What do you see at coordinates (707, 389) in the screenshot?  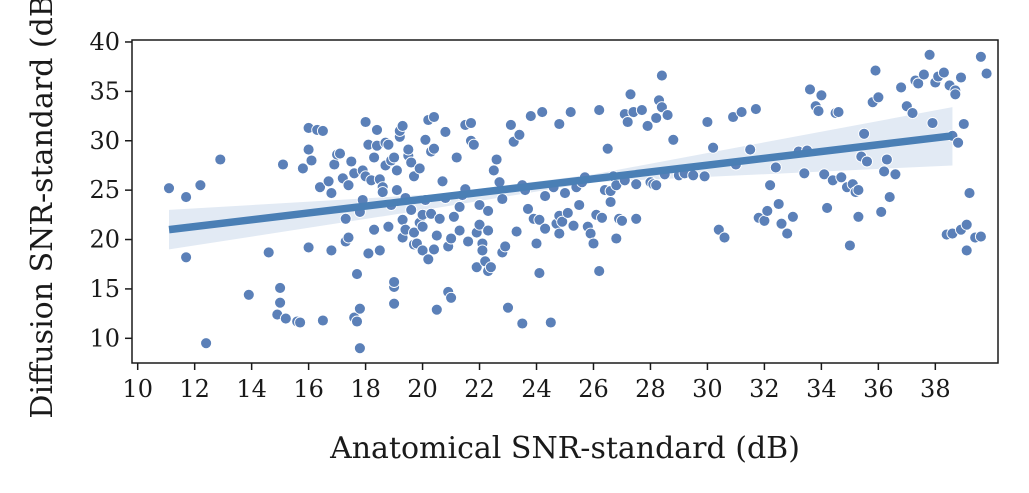 I see `x-tick-label: 30` at bounding box center [707, 389].